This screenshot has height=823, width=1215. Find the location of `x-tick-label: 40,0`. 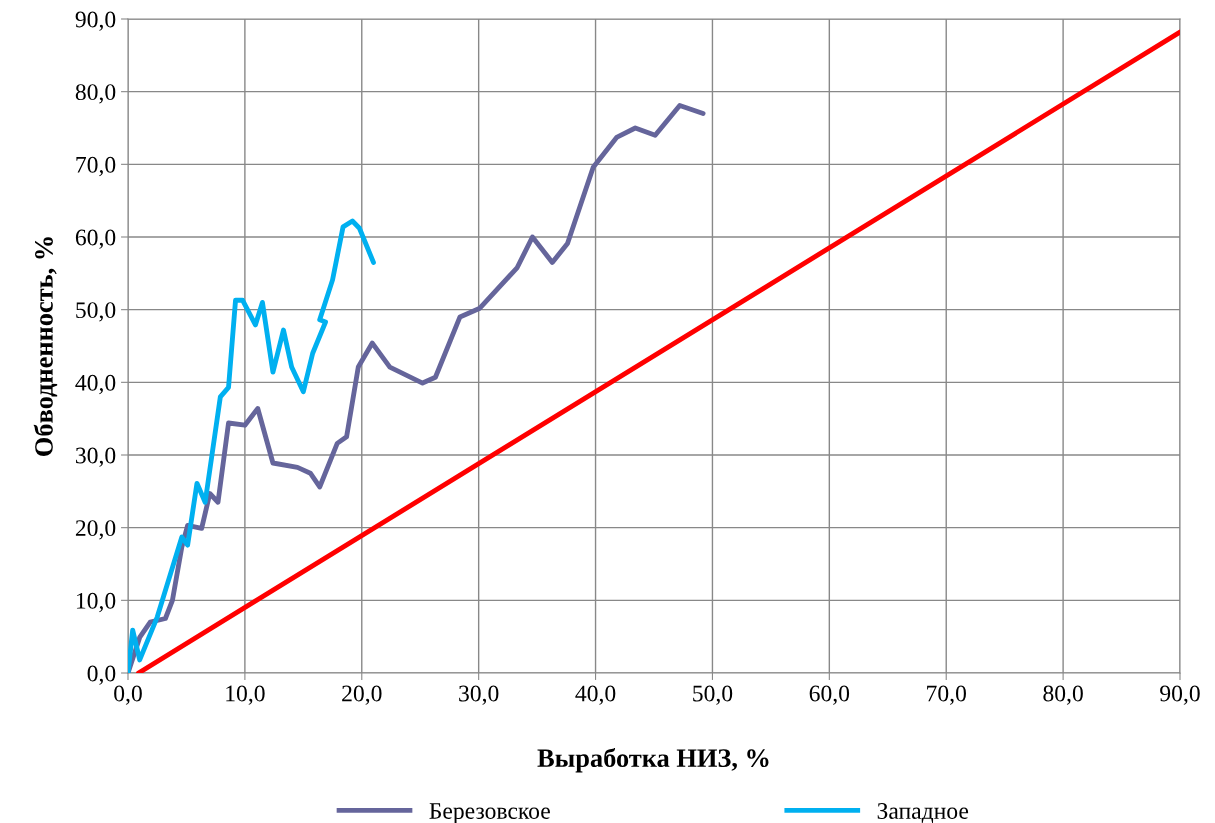

x-tick-label: 40,0 is located at coordinates (595, 695).